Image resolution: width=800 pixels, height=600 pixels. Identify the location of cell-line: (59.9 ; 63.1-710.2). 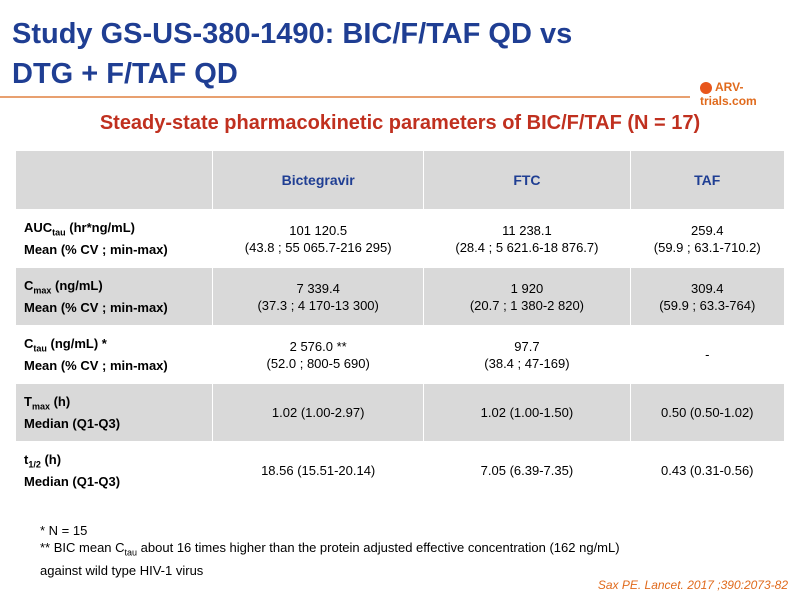
(707, 247).